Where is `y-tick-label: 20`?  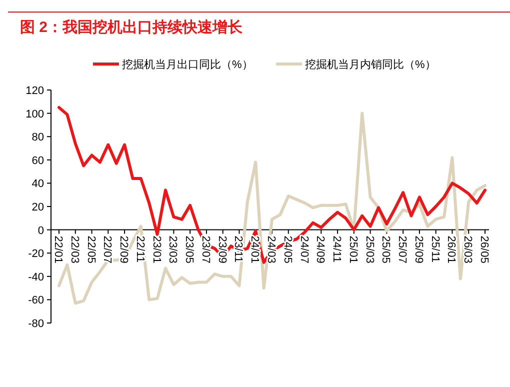
y-tick-label: 20 is located at coordinates (38, 208).